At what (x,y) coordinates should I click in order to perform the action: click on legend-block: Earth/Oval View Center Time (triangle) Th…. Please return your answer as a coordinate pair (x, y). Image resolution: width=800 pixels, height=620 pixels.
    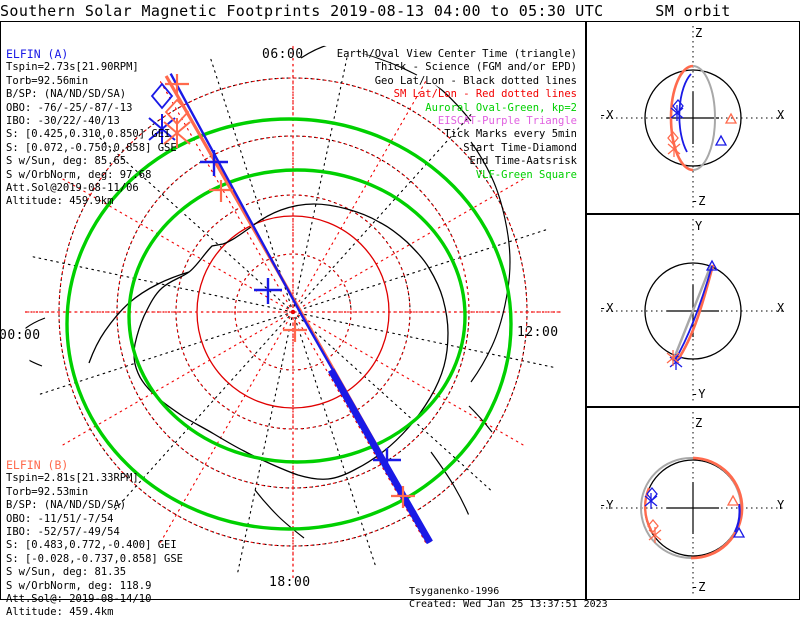
    Looking at the image, I should click on (457, 115).